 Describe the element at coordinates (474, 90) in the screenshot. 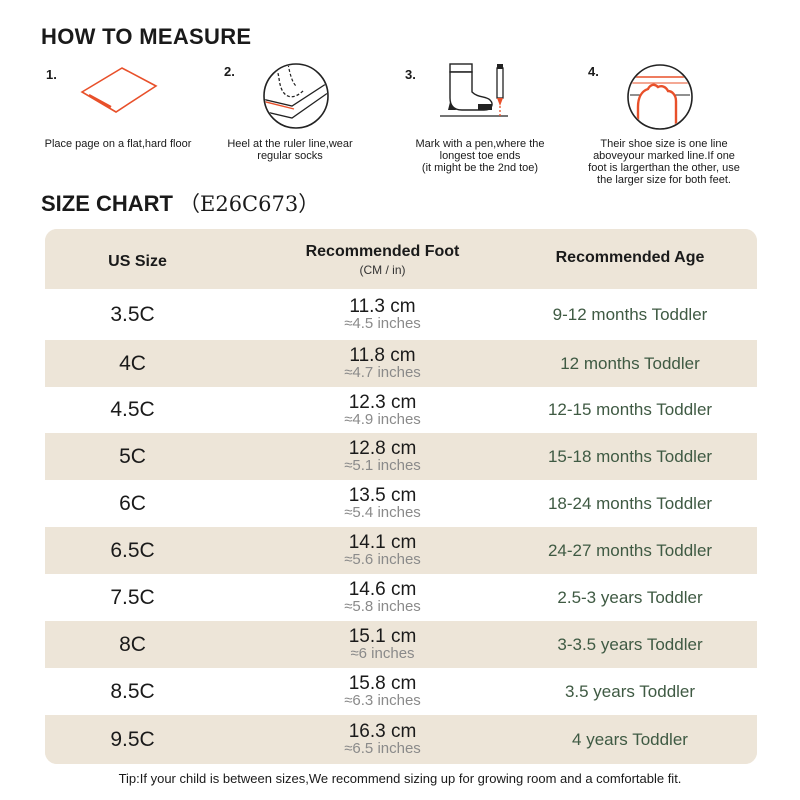

I see `sock-pen-icon` at that location.